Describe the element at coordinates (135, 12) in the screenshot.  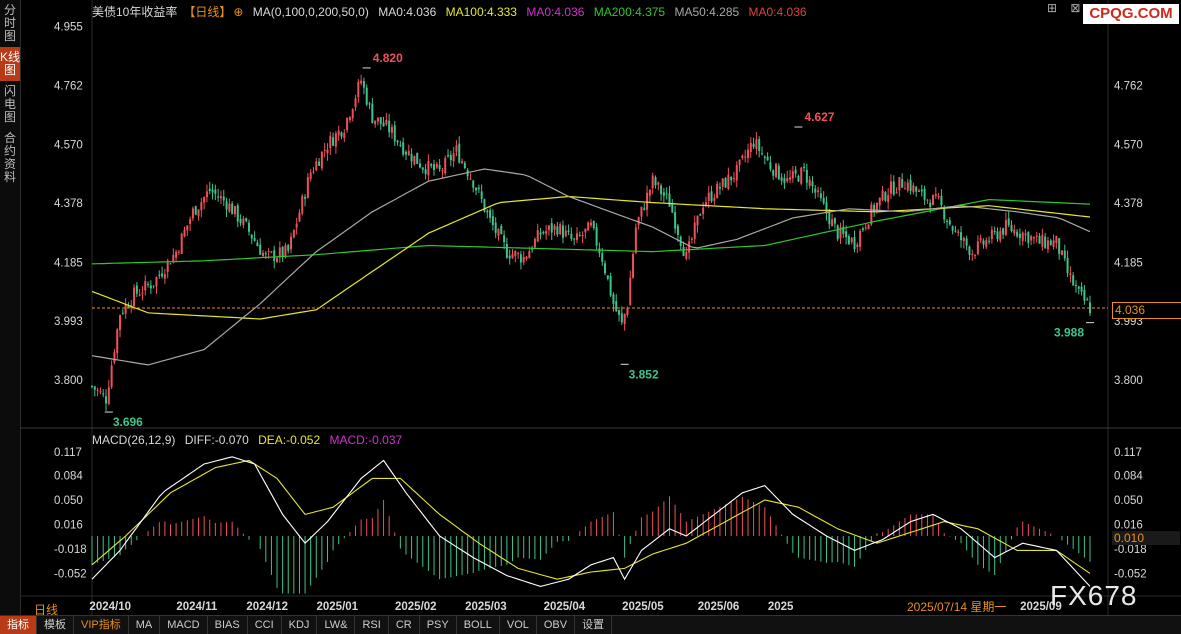
I see `instrument-title: 美债10年收益率` at that location.